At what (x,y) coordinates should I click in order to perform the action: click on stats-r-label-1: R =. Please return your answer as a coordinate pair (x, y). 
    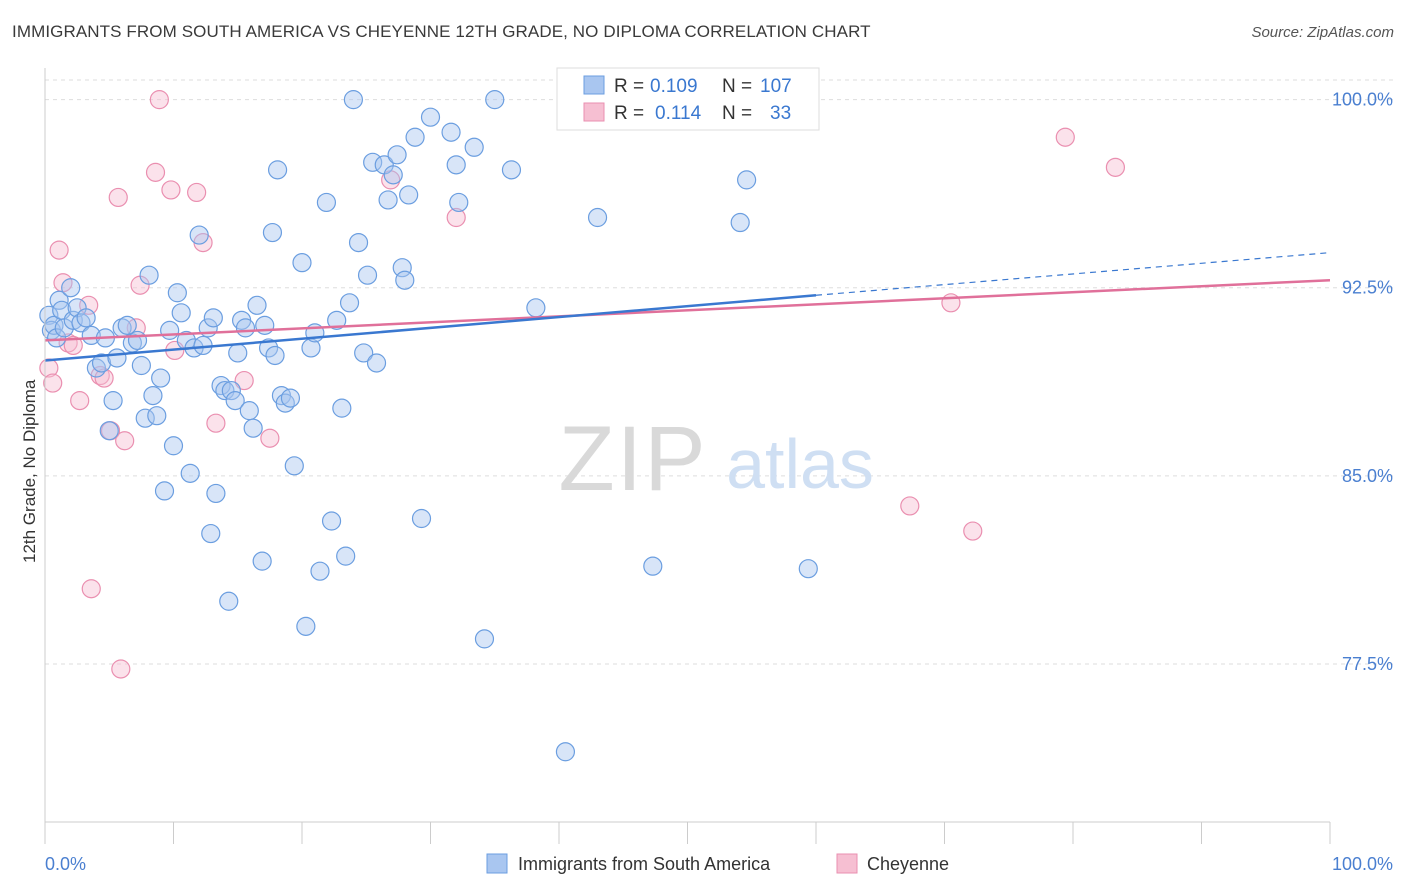
    Looking at the image, I should click on (629, 86).